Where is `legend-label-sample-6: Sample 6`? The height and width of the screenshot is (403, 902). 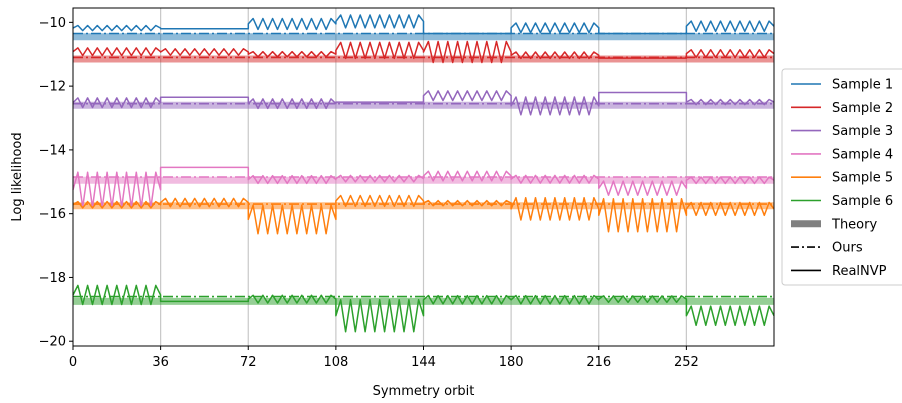
legend-label-sample-6: Sample 6 is located at coordinates (862, 201).